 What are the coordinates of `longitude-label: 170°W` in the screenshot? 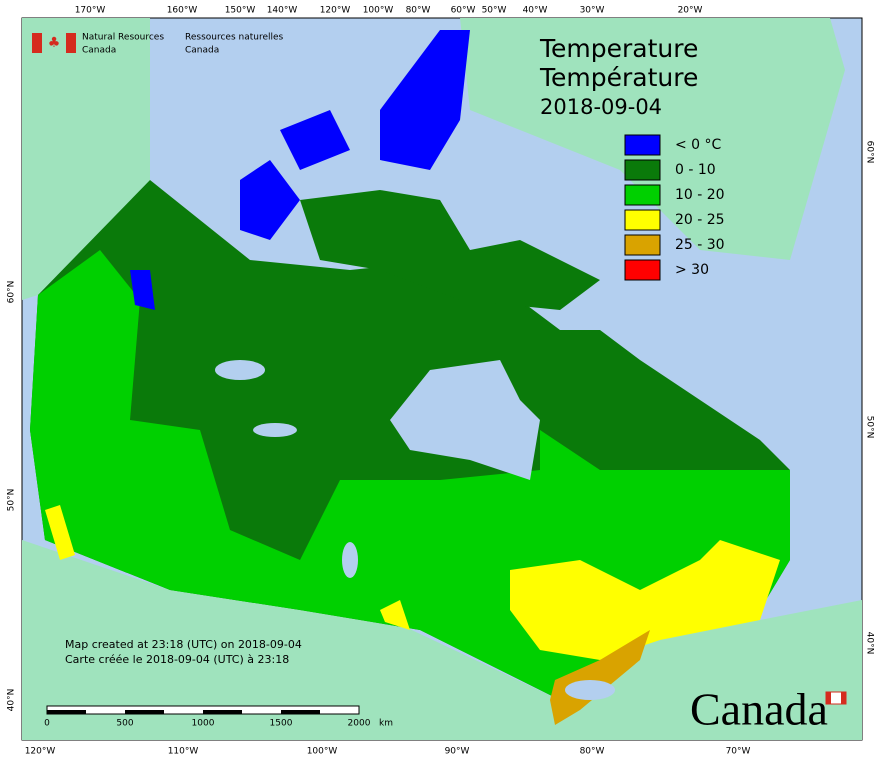 It's located at (90, 11).